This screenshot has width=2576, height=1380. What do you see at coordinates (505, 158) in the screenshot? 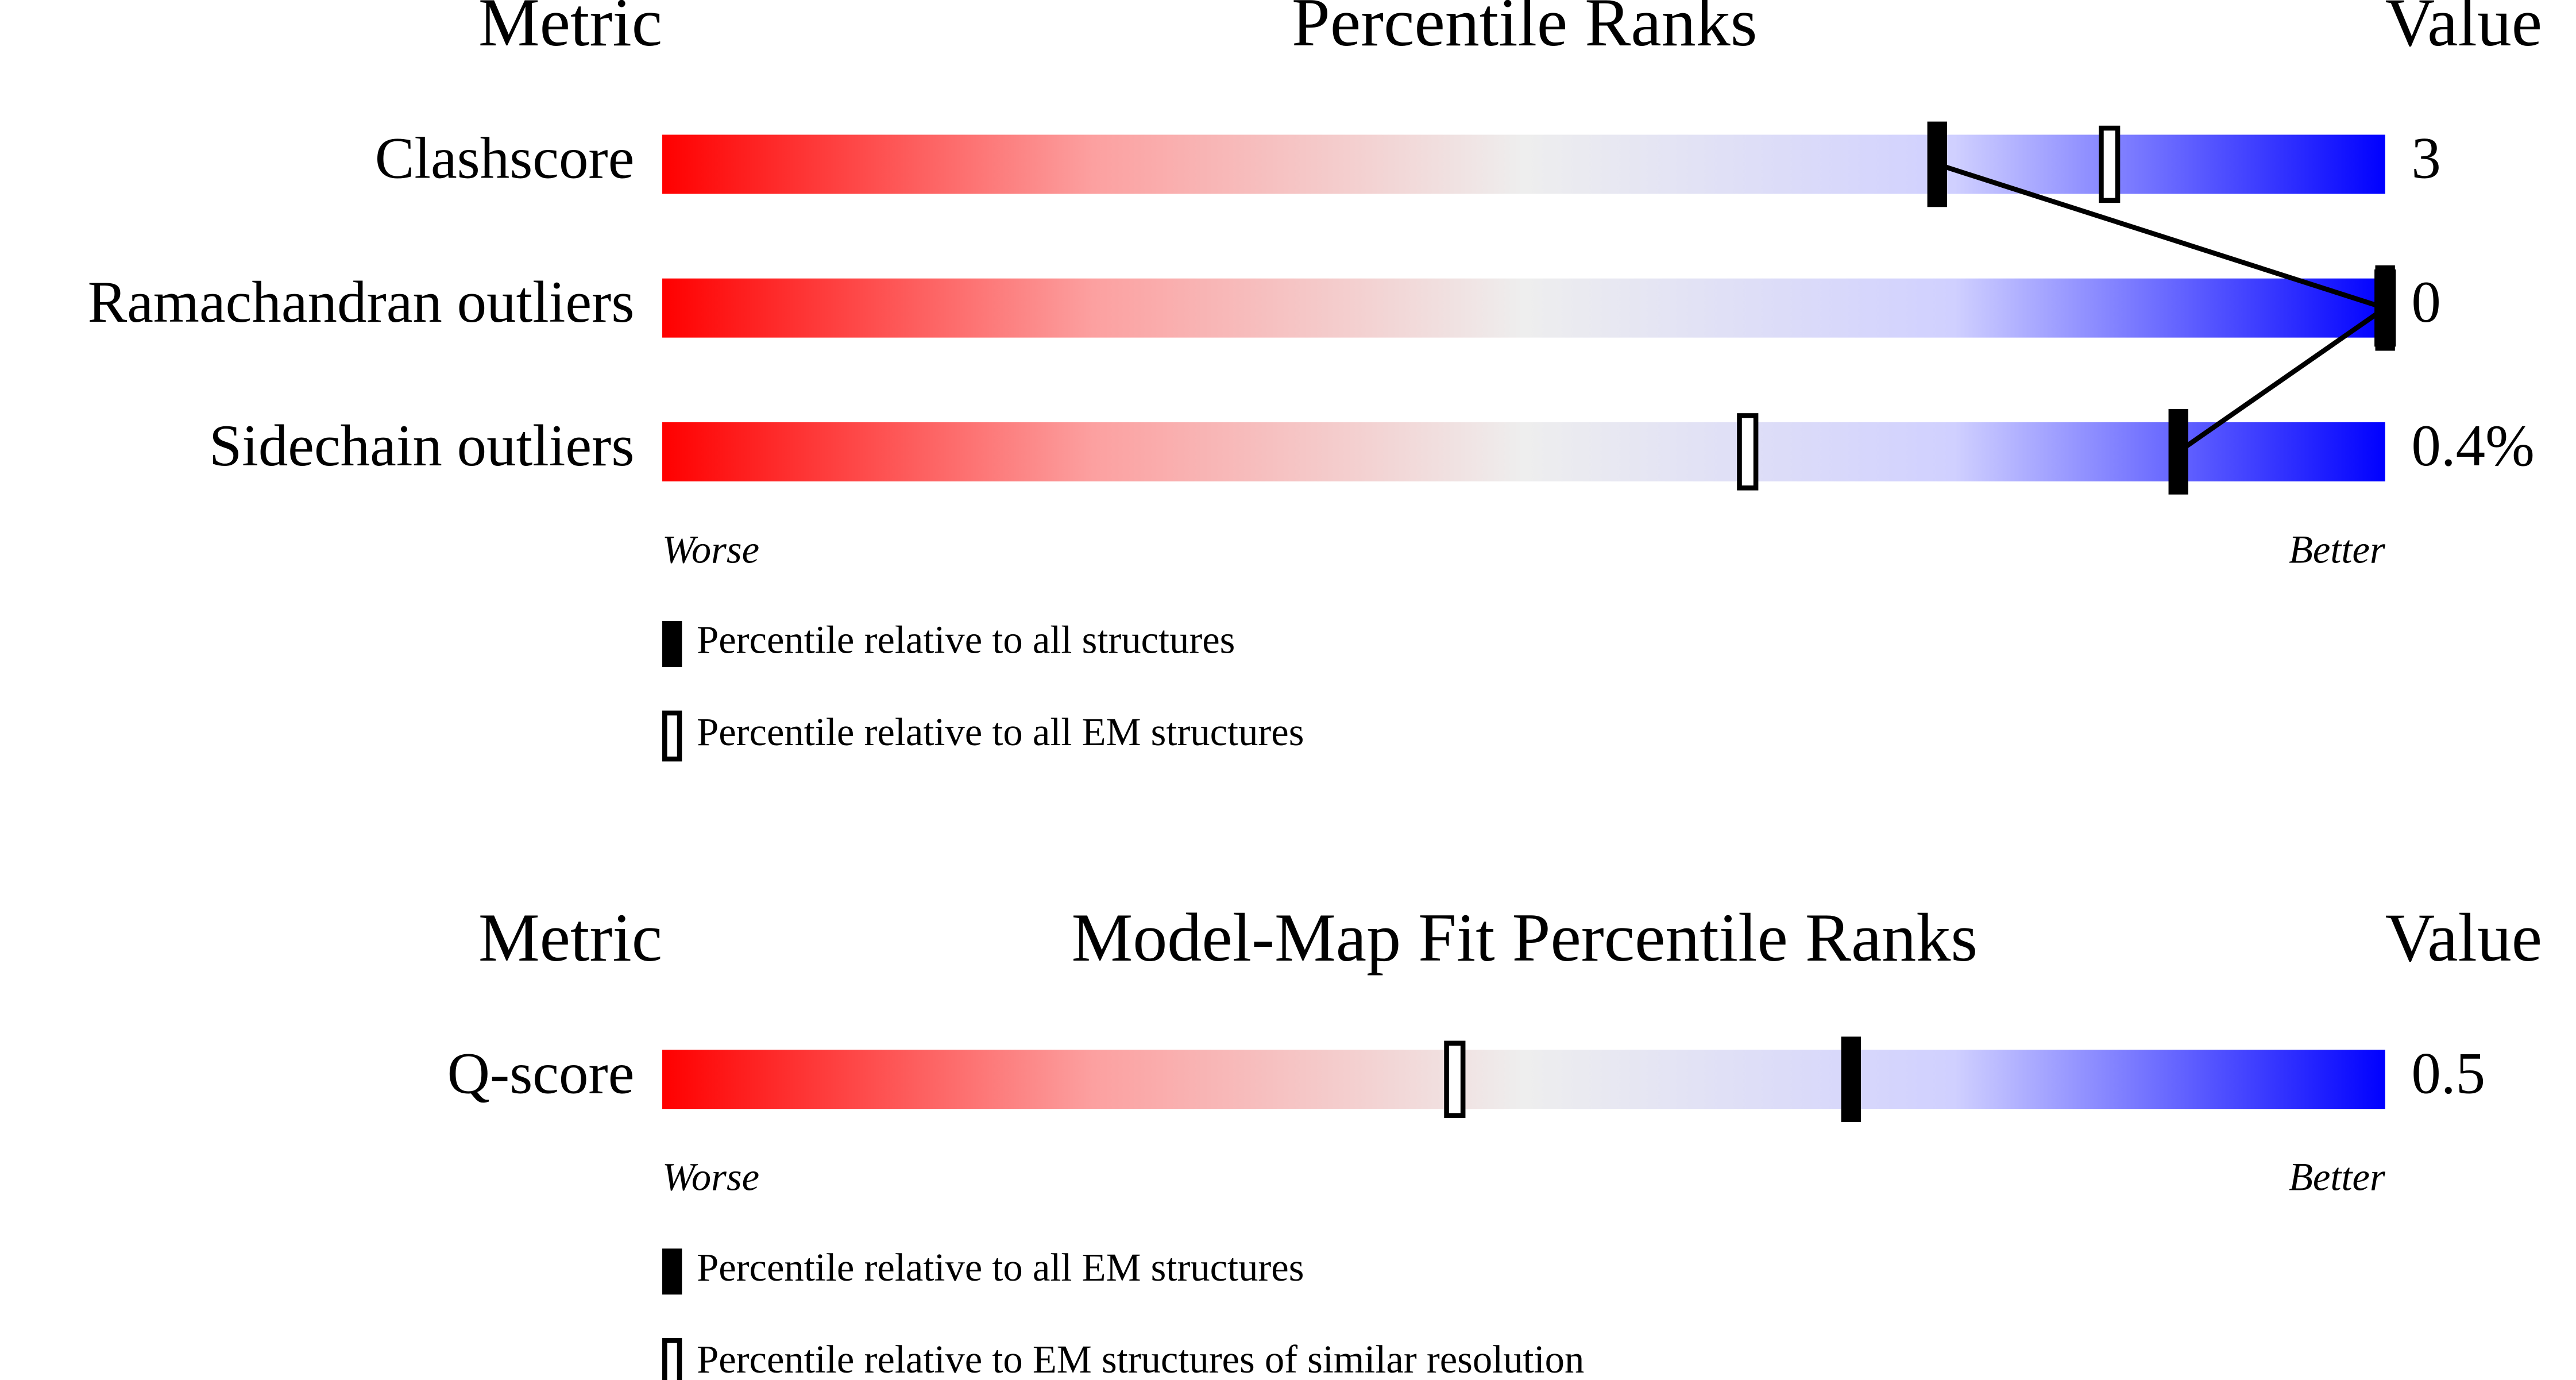
I see `metric-label: Clashscore` at bounding box center [505, 158].